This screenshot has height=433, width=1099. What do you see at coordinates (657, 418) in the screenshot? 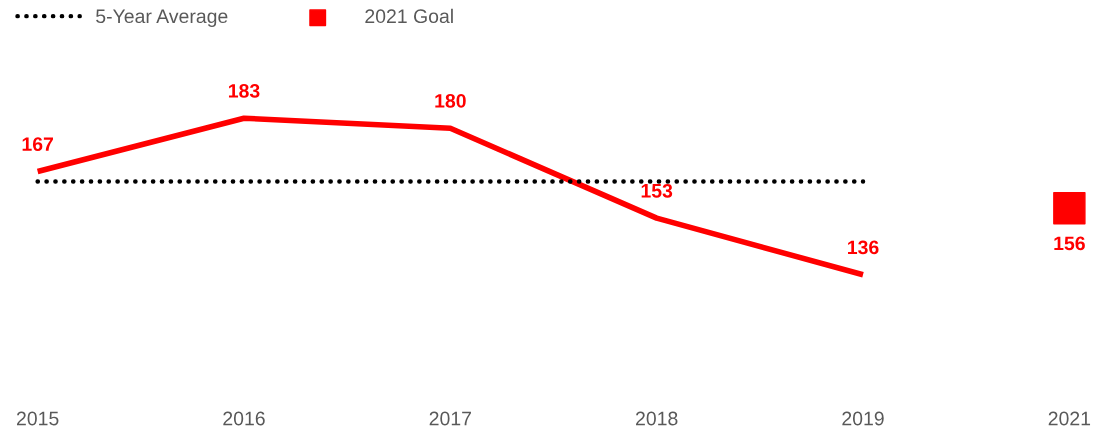
I see `x-tick-label: 2018` at bounding box center [657, 418].